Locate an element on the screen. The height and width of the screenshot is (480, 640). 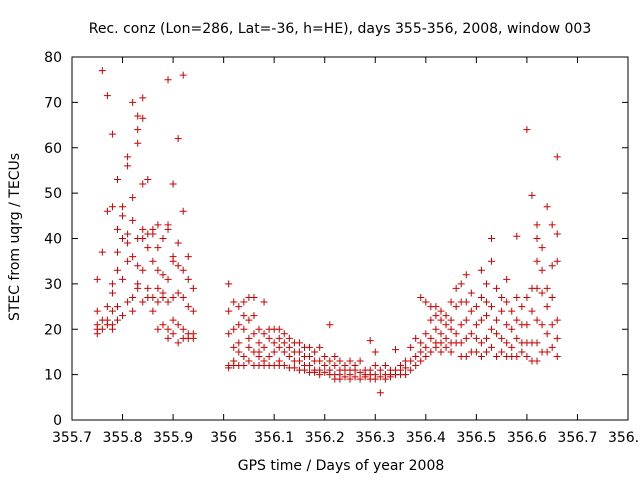
x-tick-label: 356.5 is located at coordinates (476, 438).